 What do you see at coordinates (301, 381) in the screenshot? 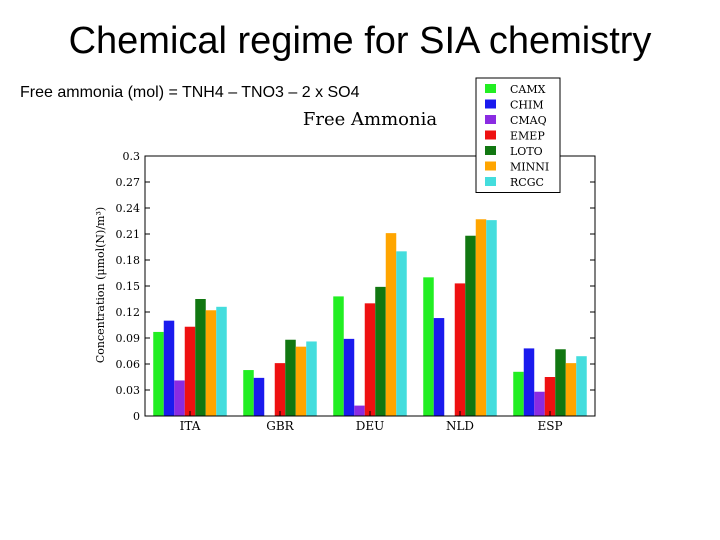
I see `bar-minni-gbr` at bounding box center [301, 381].